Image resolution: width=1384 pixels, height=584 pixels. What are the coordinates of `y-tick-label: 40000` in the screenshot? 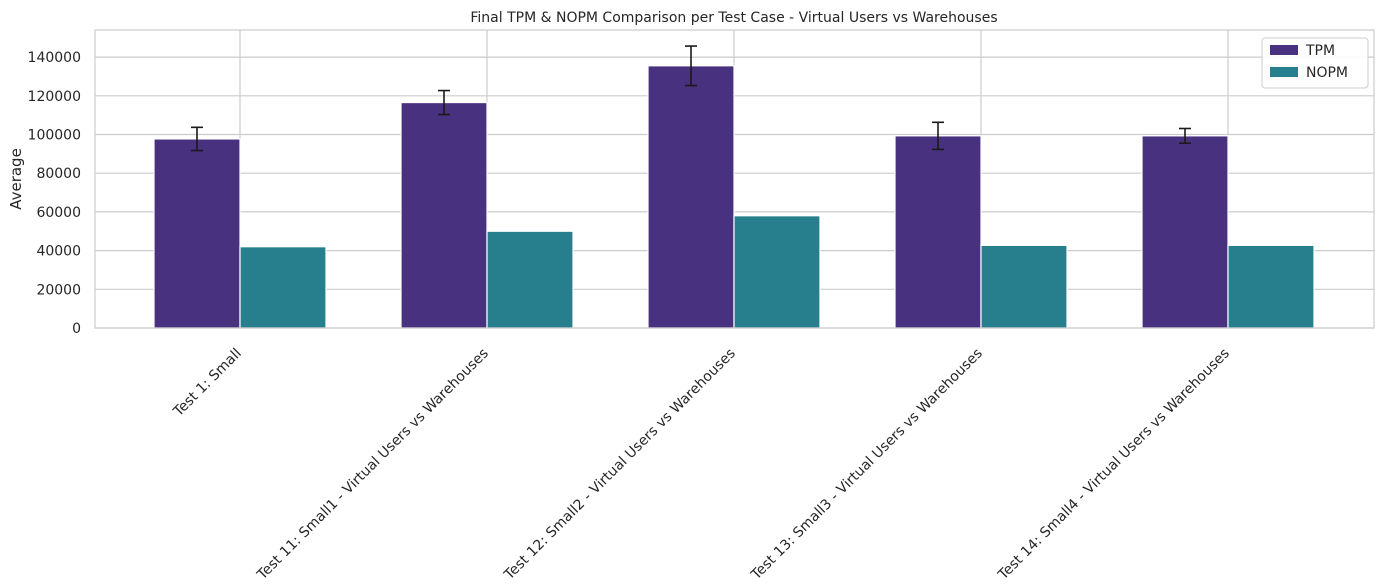 It's located at (58, 252).